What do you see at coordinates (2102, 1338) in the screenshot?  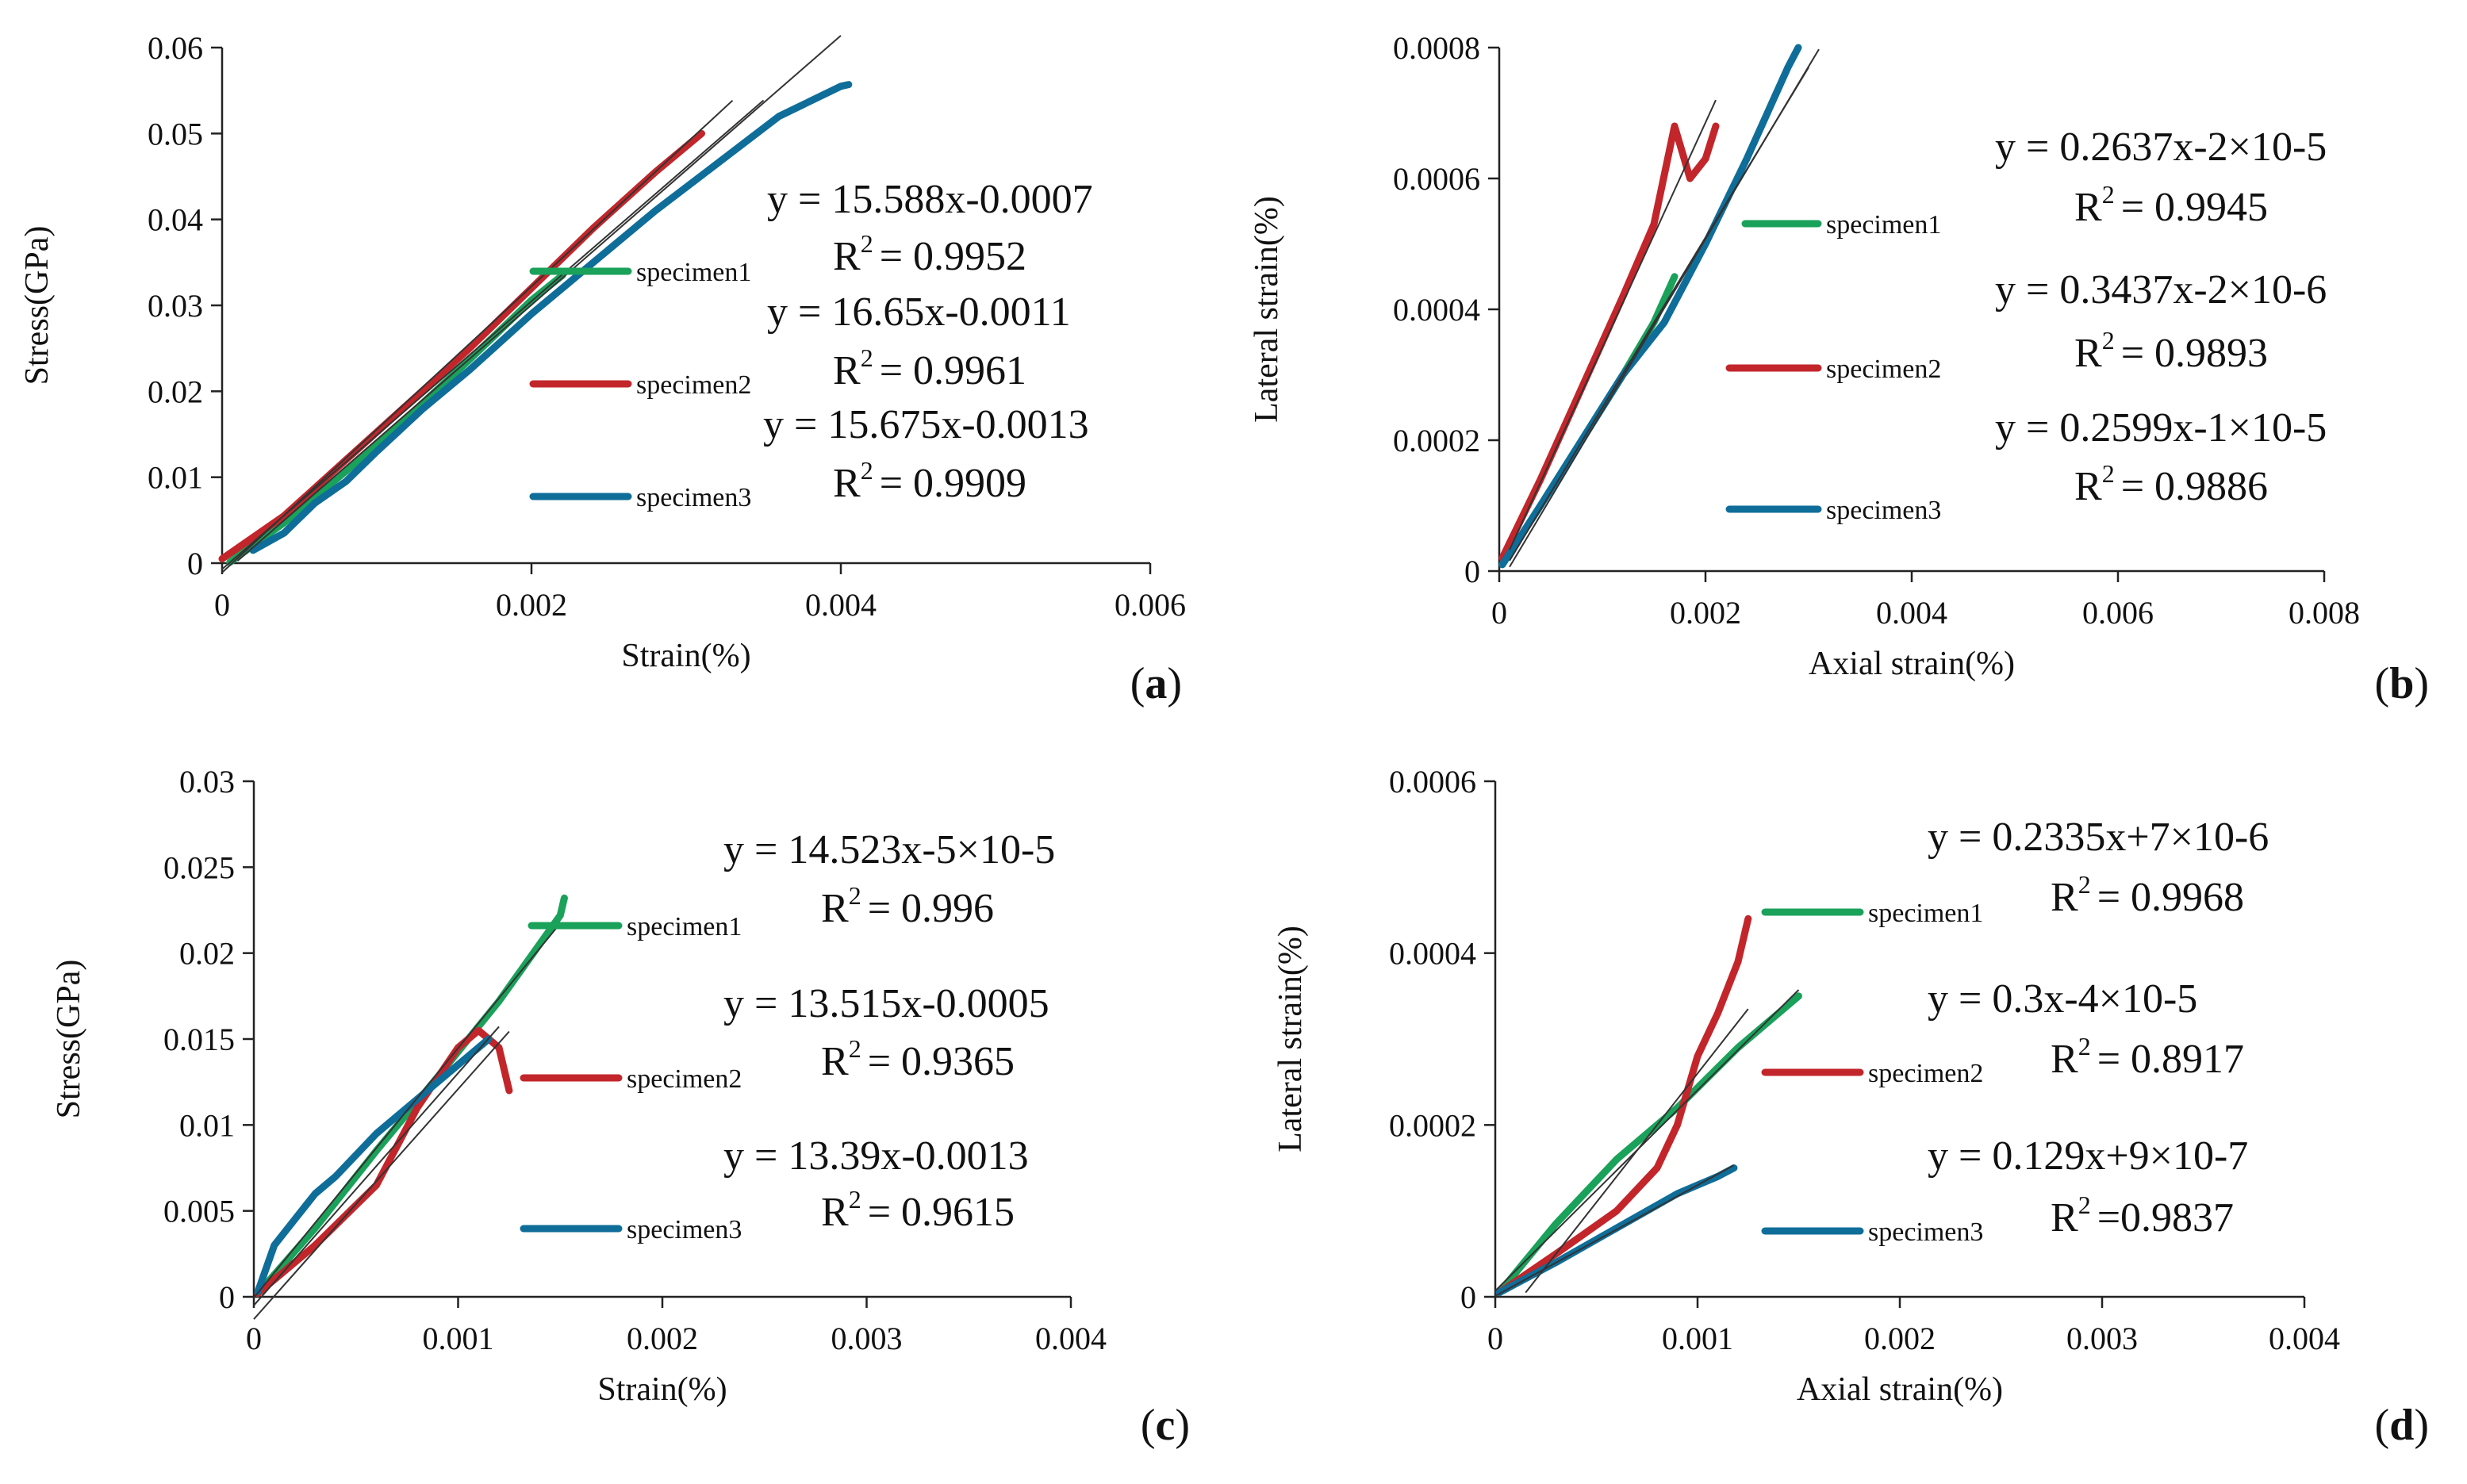 I see `x-tick-label: 0.003` at bounding box center [2102, 1338].